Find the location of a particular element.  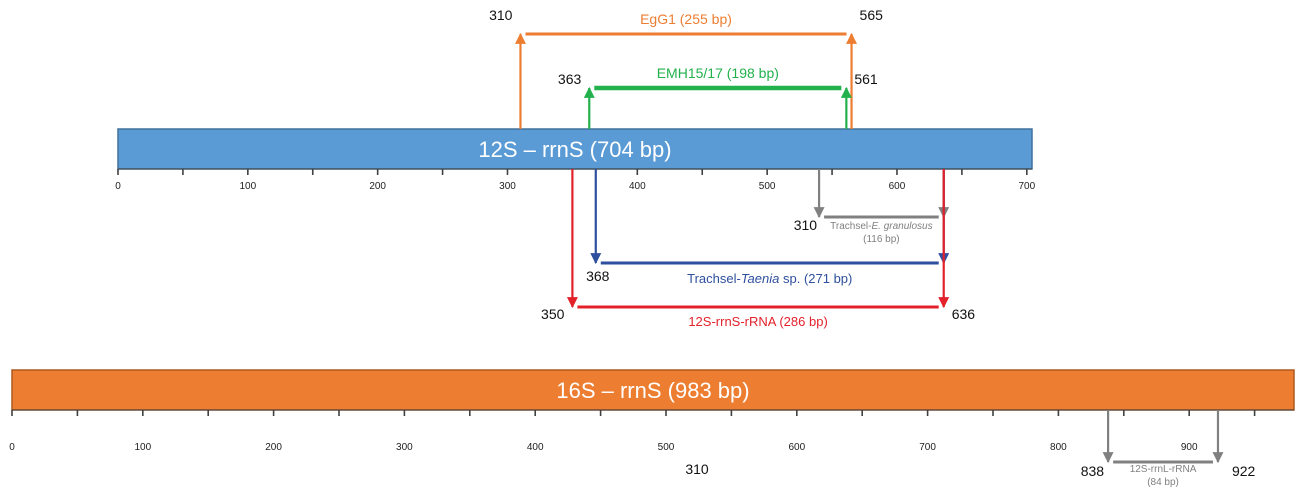

start-position-label: 838 is located at coordinates (1093, 471).